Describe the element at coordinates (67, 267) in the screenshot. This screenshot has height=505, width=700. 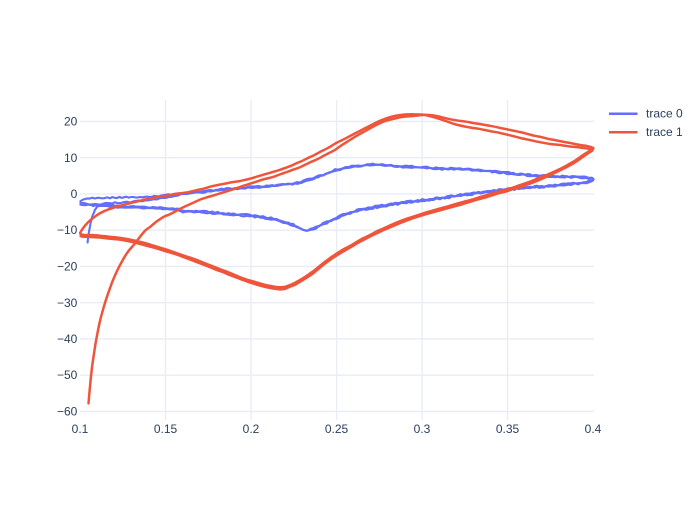
I see `svg-text: −20` at that location.